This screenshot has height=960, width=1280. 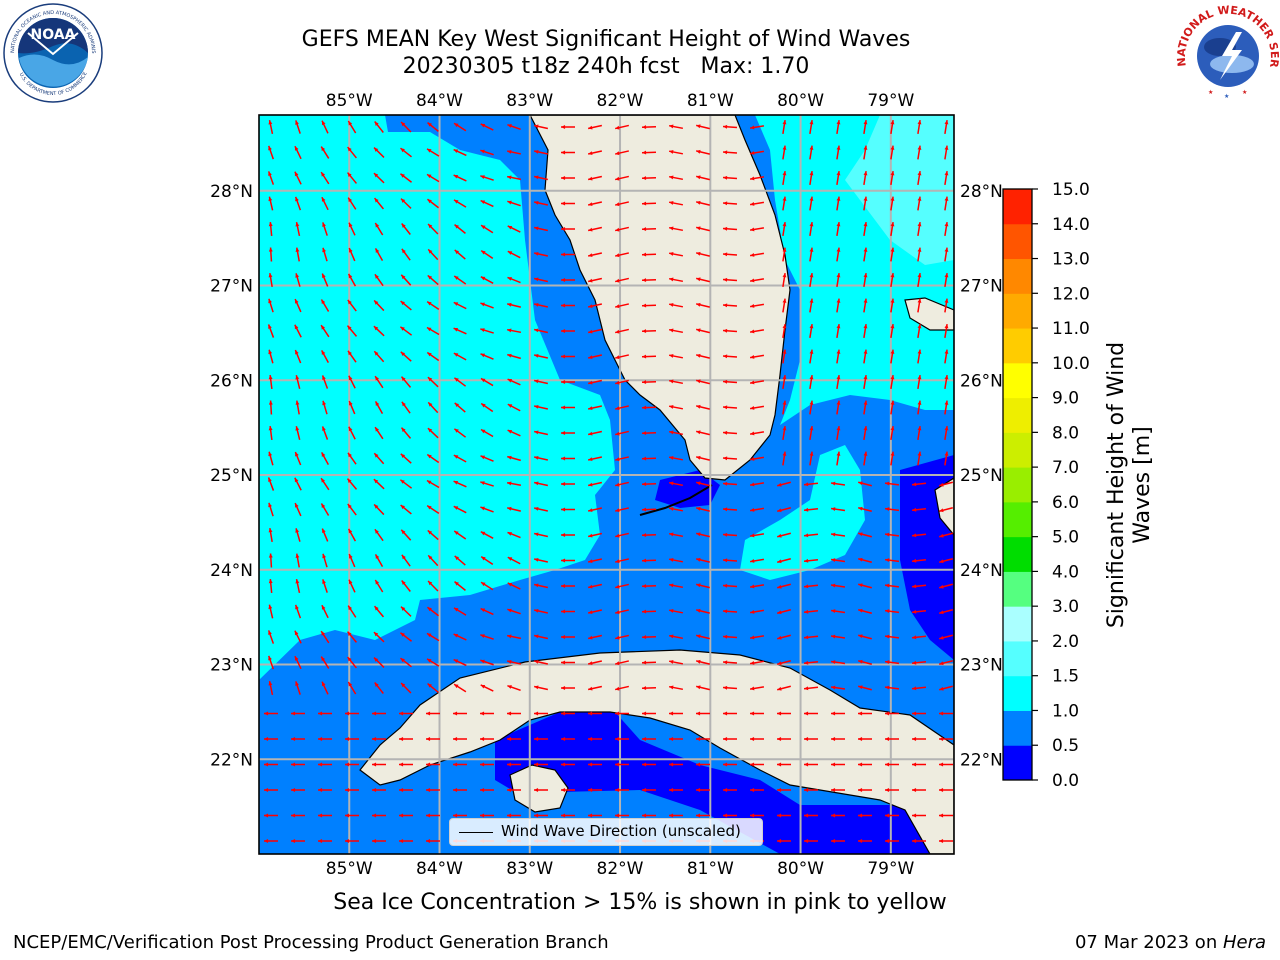 What do you see at coordinates (981, 666) in the screenshot?
I see `lat-tick-label-right: 23°N` at bounding box center [981, 666].